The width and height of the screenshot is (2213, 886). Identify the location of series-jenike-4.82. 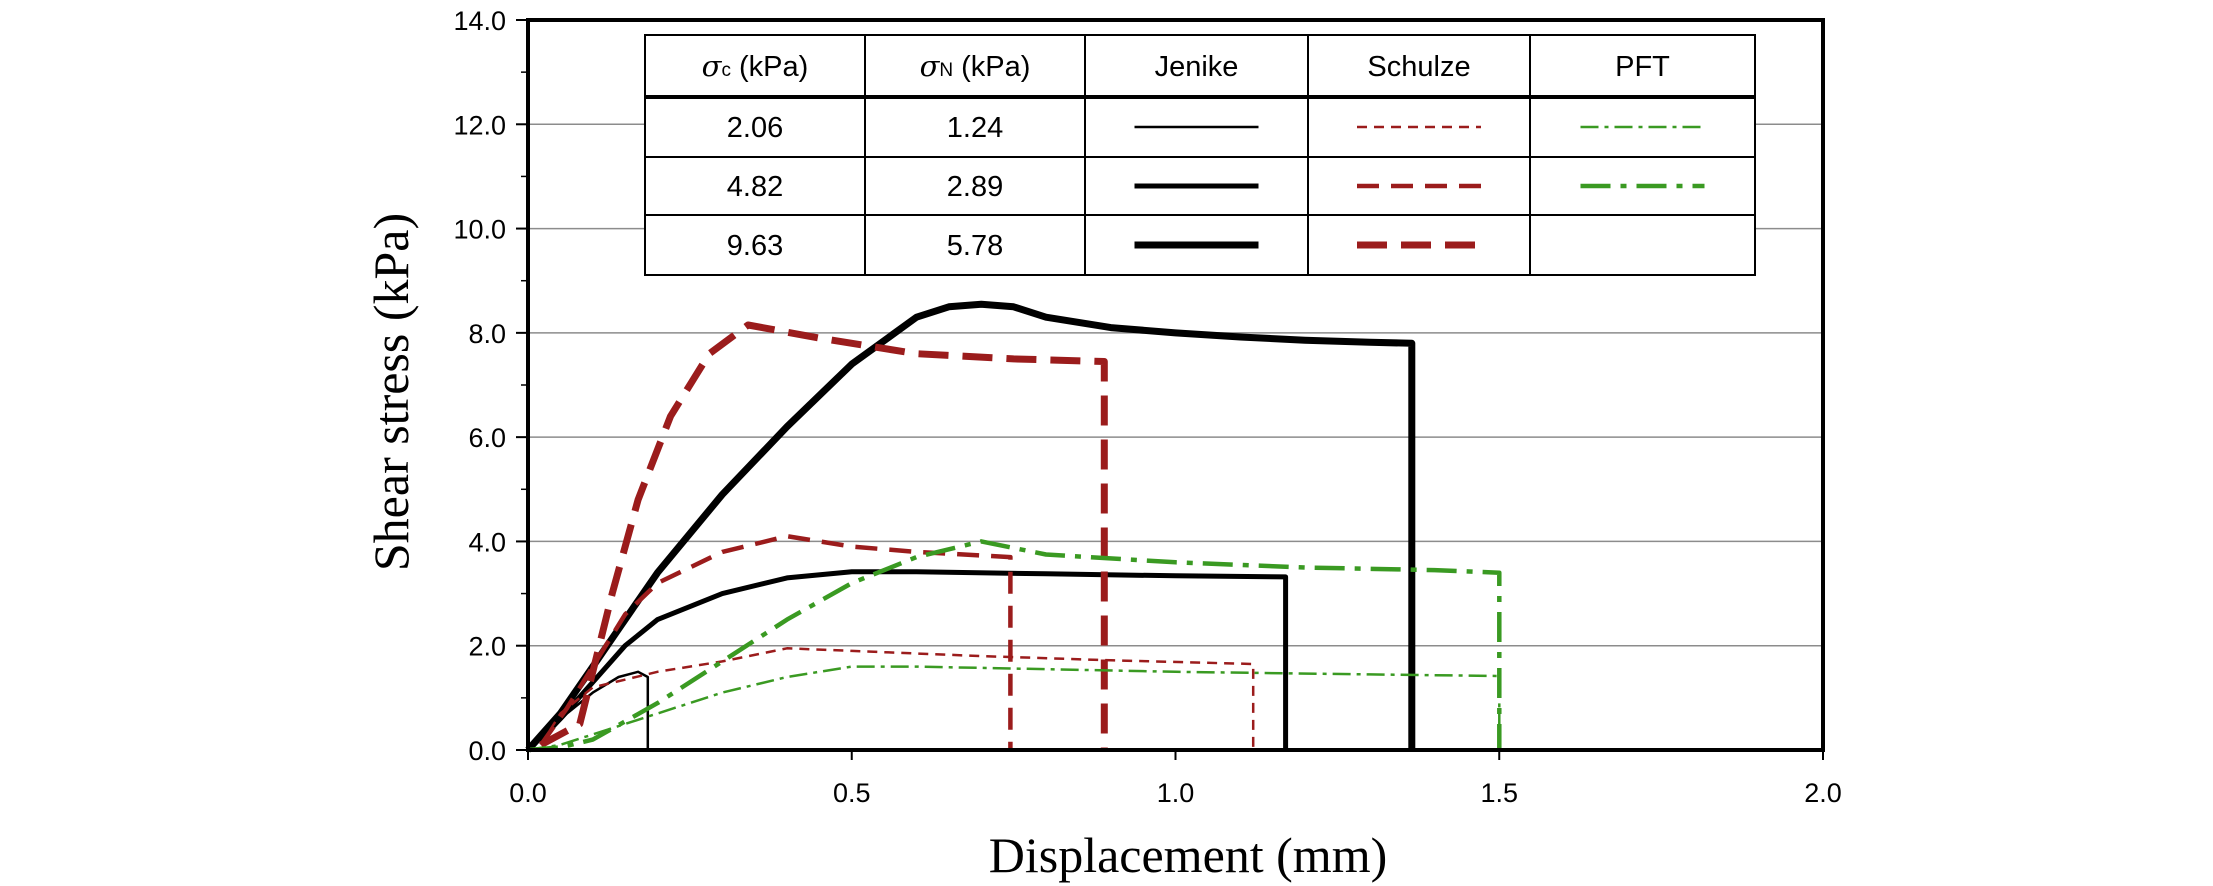
(907, 660).